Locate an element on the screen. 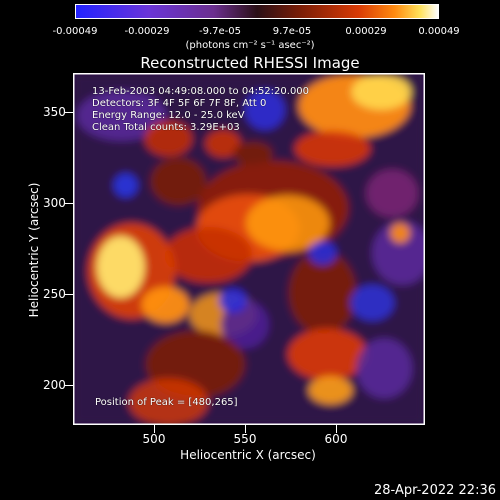 Image resolution: width=500 pixels, height=500 pixels. info-line-counts: Clean Total counts: 3.29E+03 is located at coordinates (166, 127).